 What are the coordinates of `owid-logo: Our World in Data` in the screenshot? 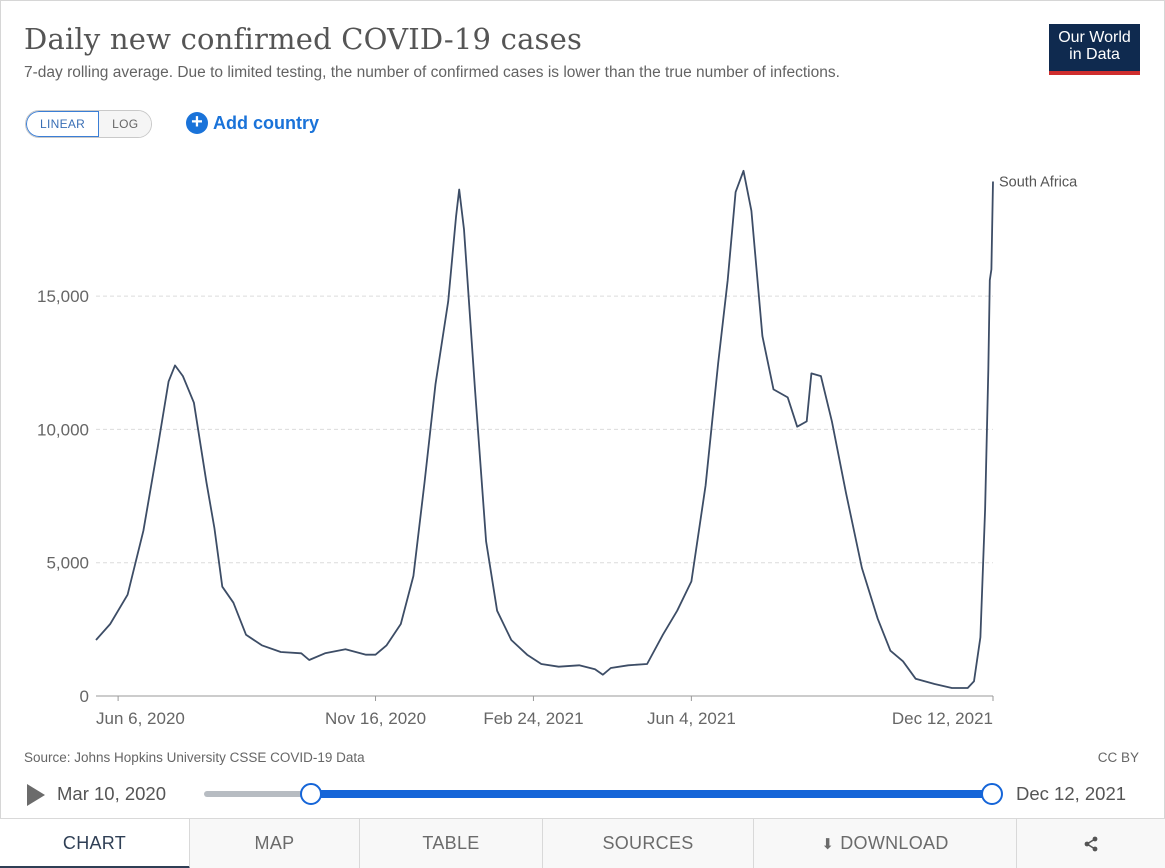 It's located at (1094, 49).